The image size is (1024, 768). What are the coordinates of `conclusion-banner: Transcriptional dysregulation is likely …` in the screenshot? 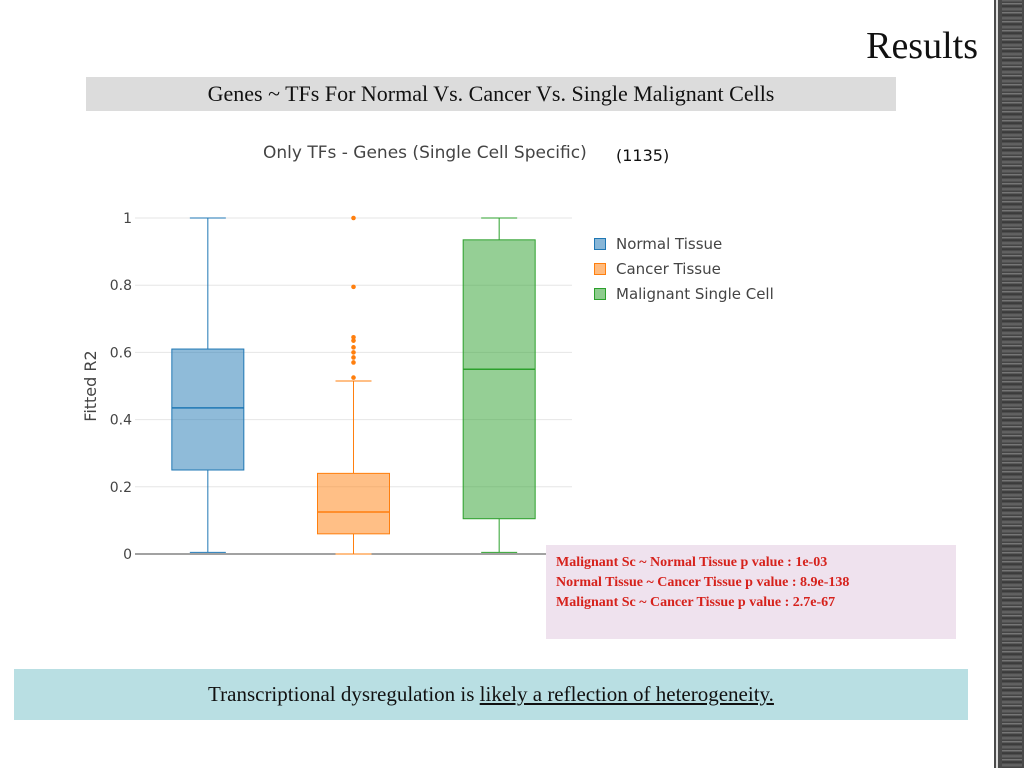 It's located at (491, 694).